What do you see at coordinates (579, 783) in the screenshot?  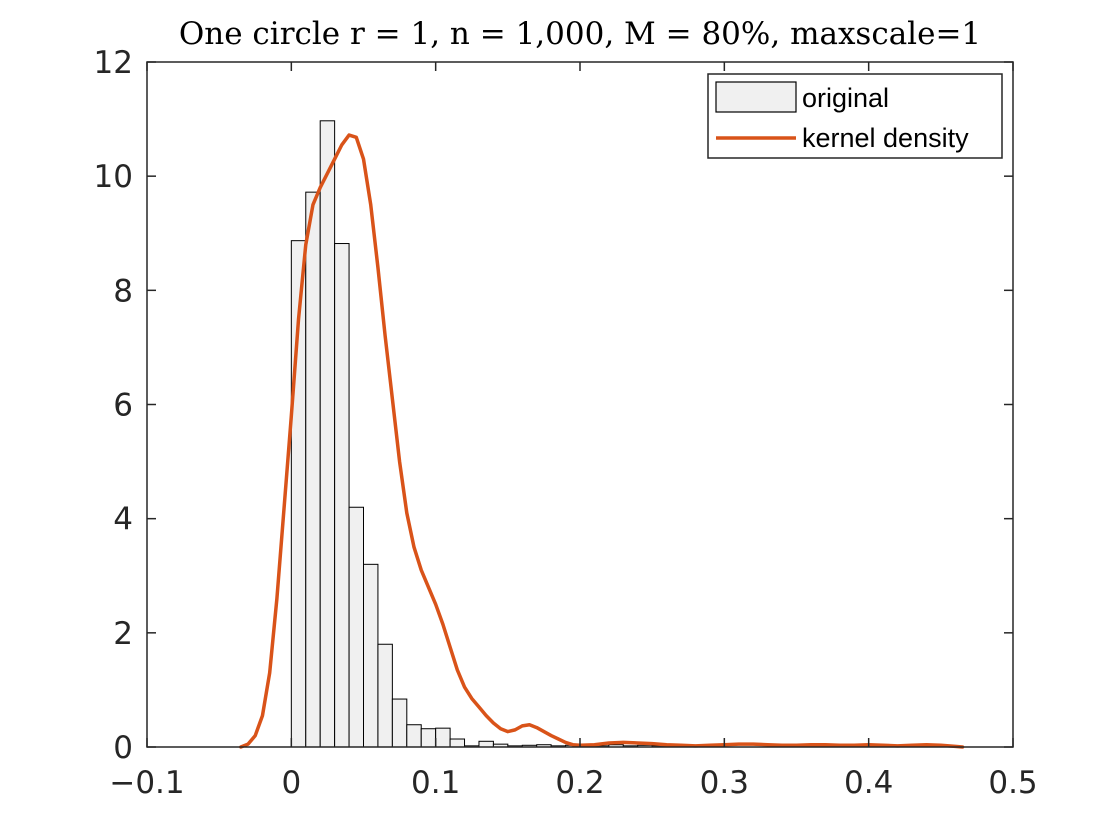 I see `x-tick-label-3: 0.2` at bounding box center [579, 783].